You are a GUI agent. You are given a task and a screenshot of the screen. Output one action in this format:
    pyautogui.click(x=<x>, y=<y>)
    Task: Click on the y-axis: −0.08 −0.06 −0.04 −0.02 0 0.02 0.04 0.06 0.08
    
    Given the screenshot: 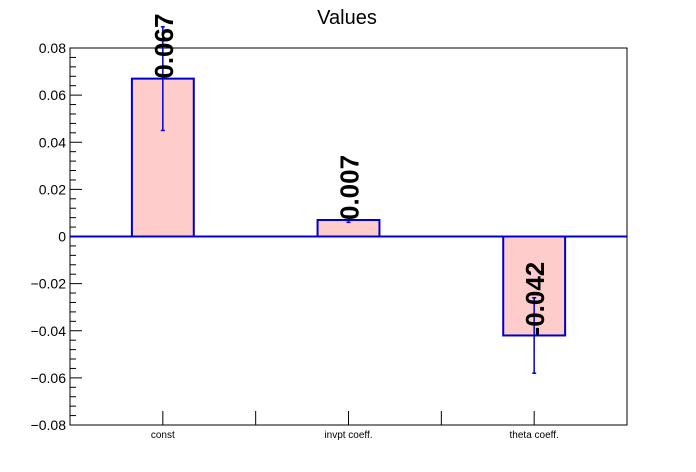 What is the action you would take?
    pyautogui.click(x=56, y=236)
    